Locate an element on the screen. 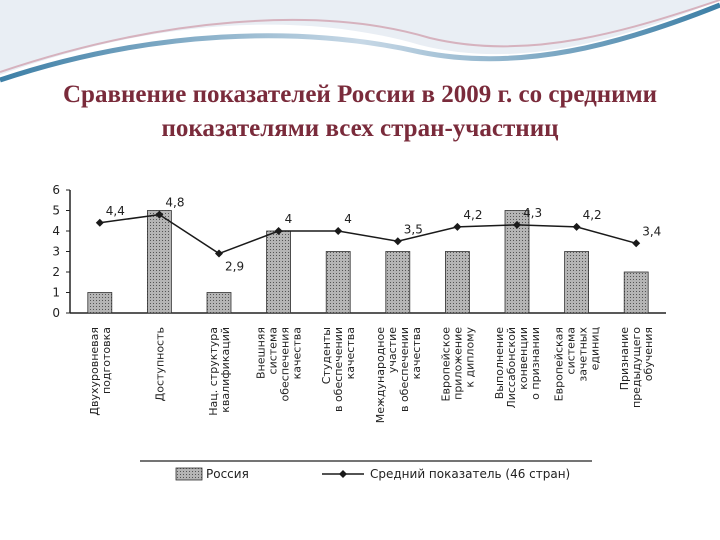 Image resolution: width=720 pixels, height=540 pixels. x-tick-label-line: зачетных is located at coordinates (583, 354).